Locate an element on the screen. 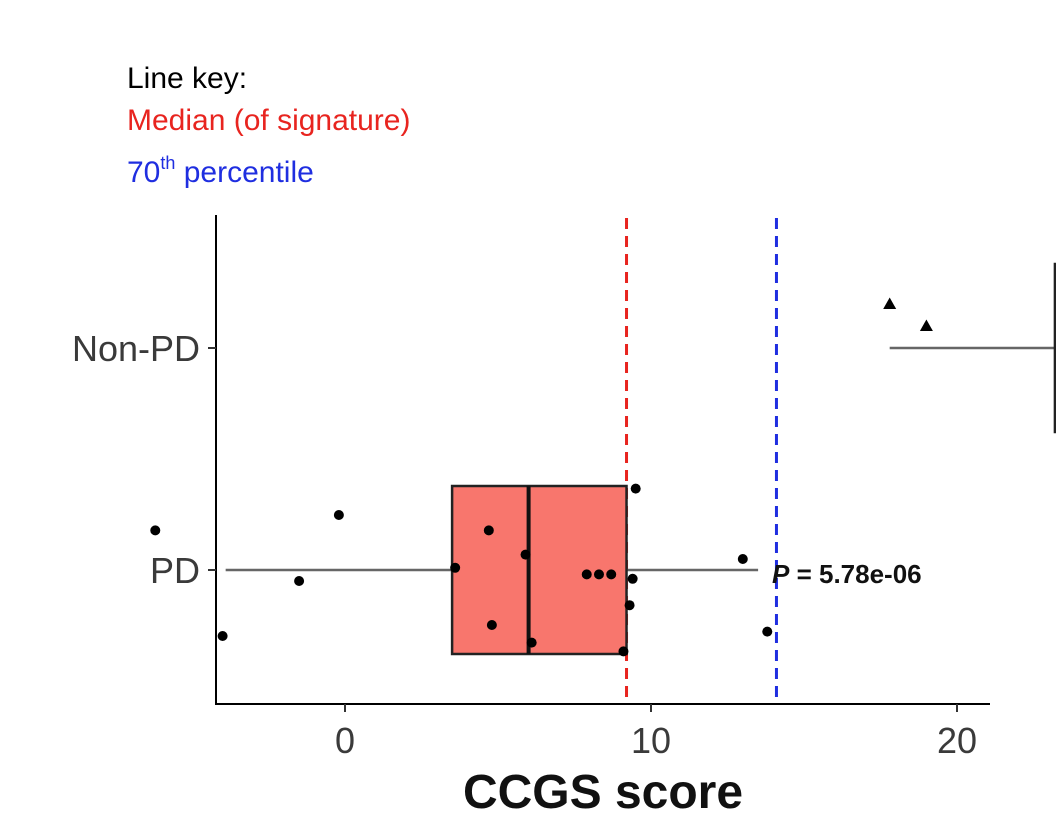 This screenshot has height=838, width=1056. x-axis-title: CCGS score is located at coordinates (603, 792).